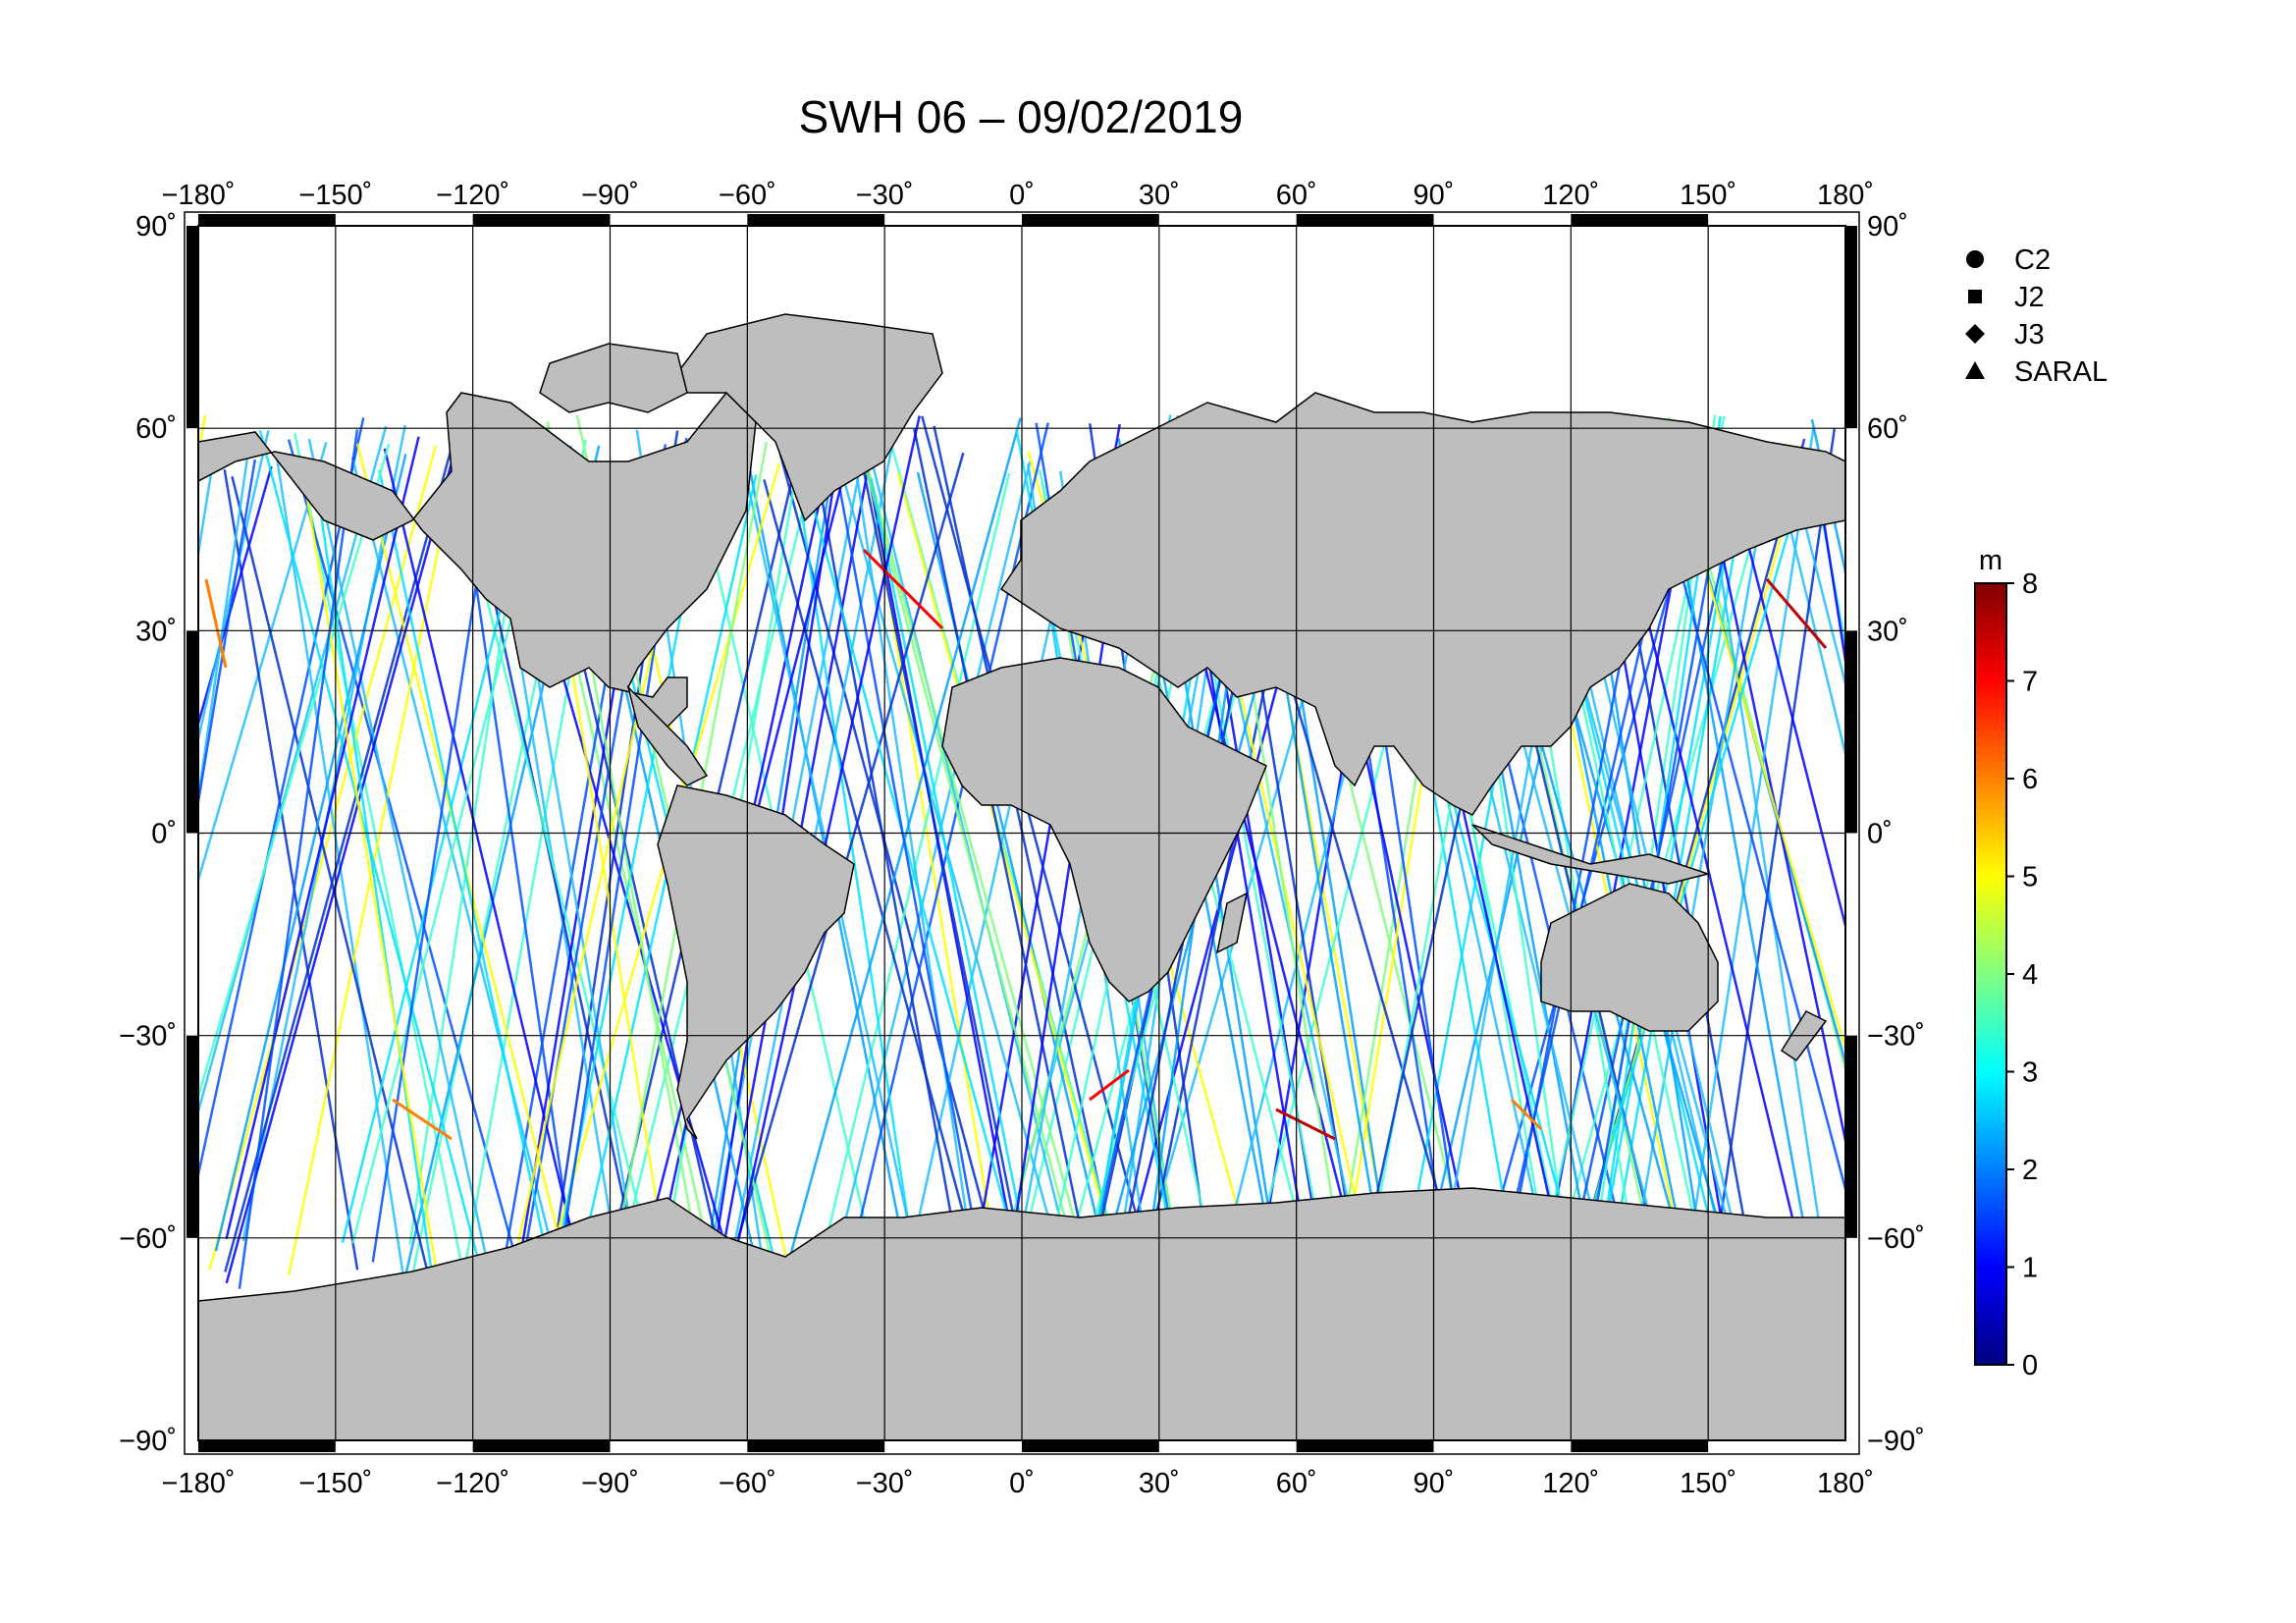 This screenshot has width=2296, height=1623. Describe the element at coordinates (1297, 196) in the screenshot. I see `lon-tick-label: 60˚` at that location.